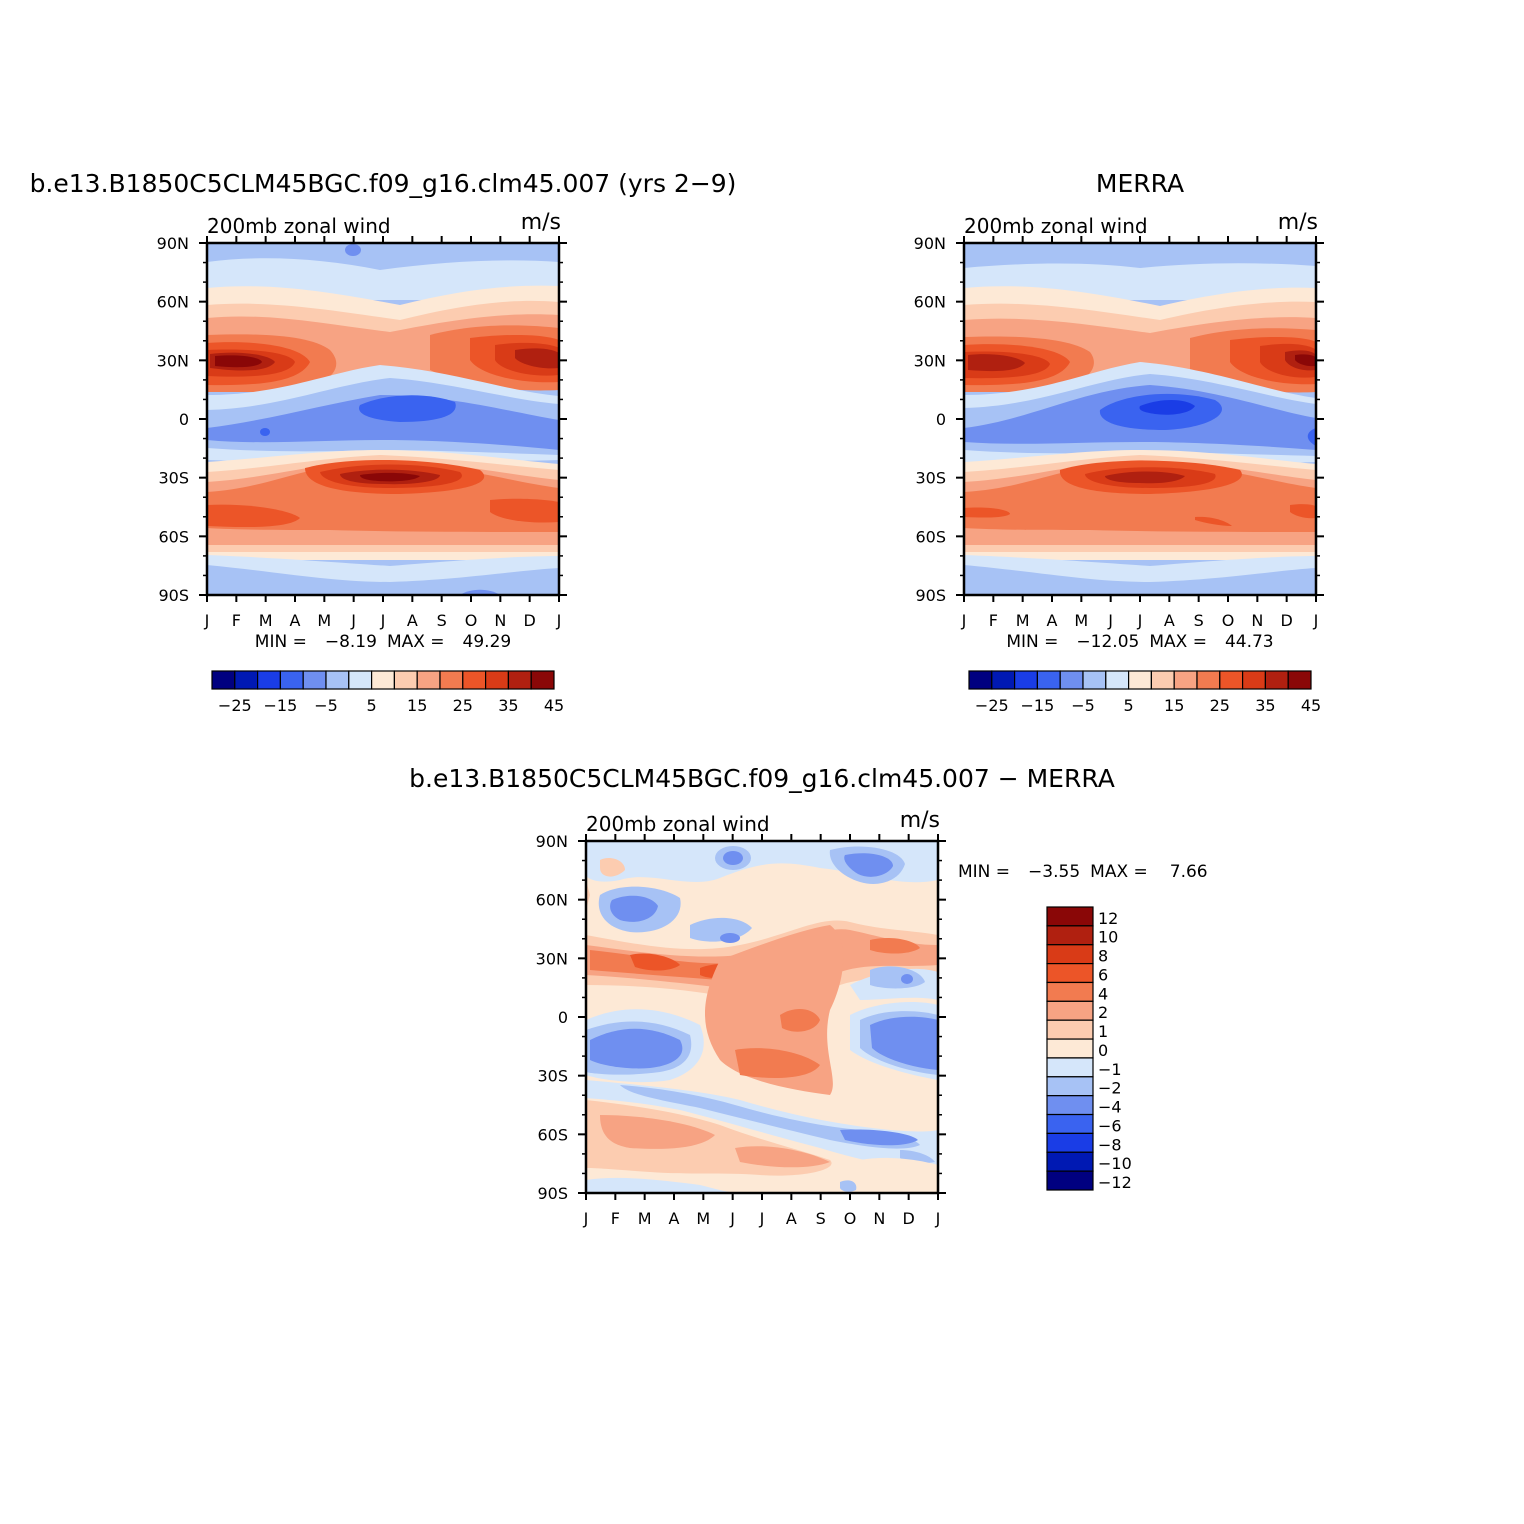 This screenshot has width=1524, height=1524. Describe the element at coordinates (1110, 1088) in the screenshot. I see `colorbar-label: −2` at that location.